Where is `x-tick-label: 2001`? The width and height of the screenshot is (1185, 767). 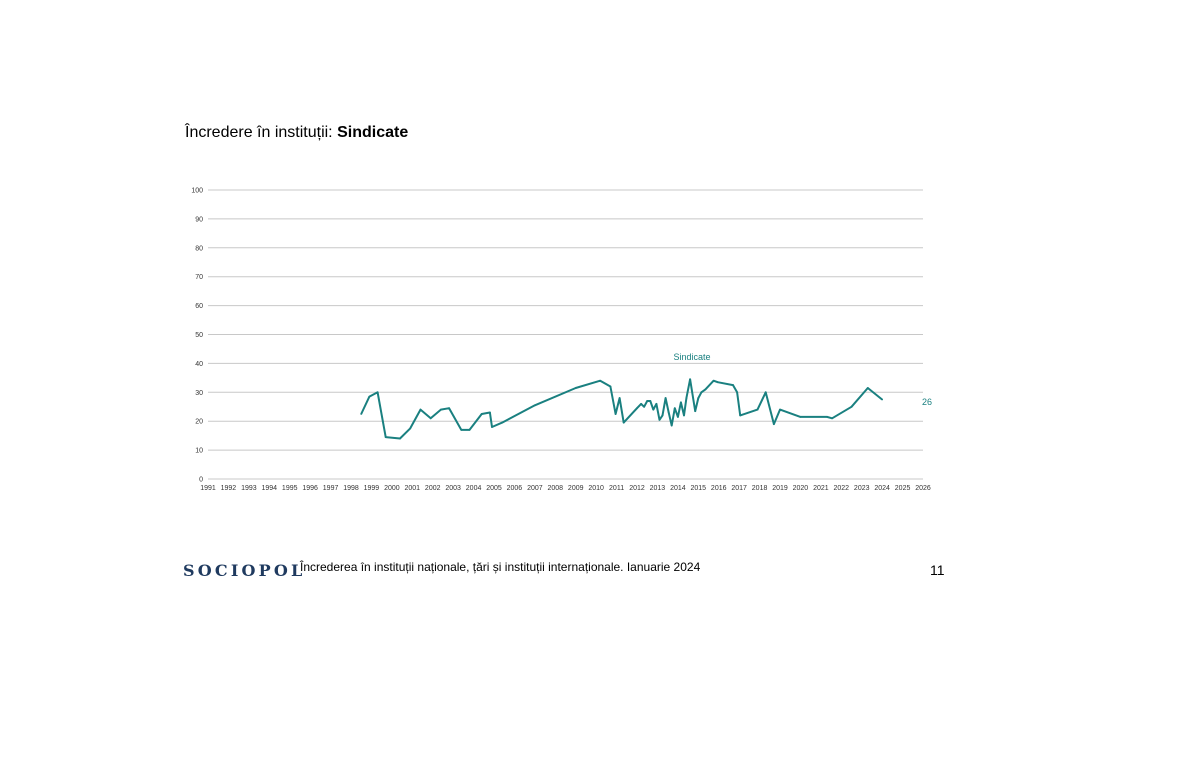 x-tick-label: 2001 is located at coordinates (412, 488).